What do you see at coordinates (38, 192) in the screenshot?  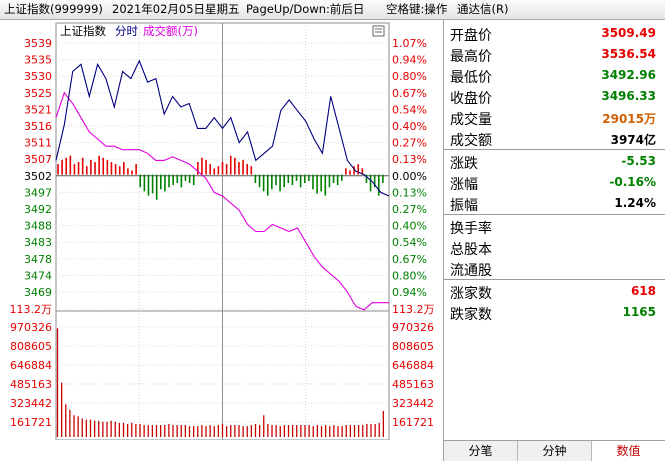 I see `price-tick-label: 3497` at bounding box center [38, 192].